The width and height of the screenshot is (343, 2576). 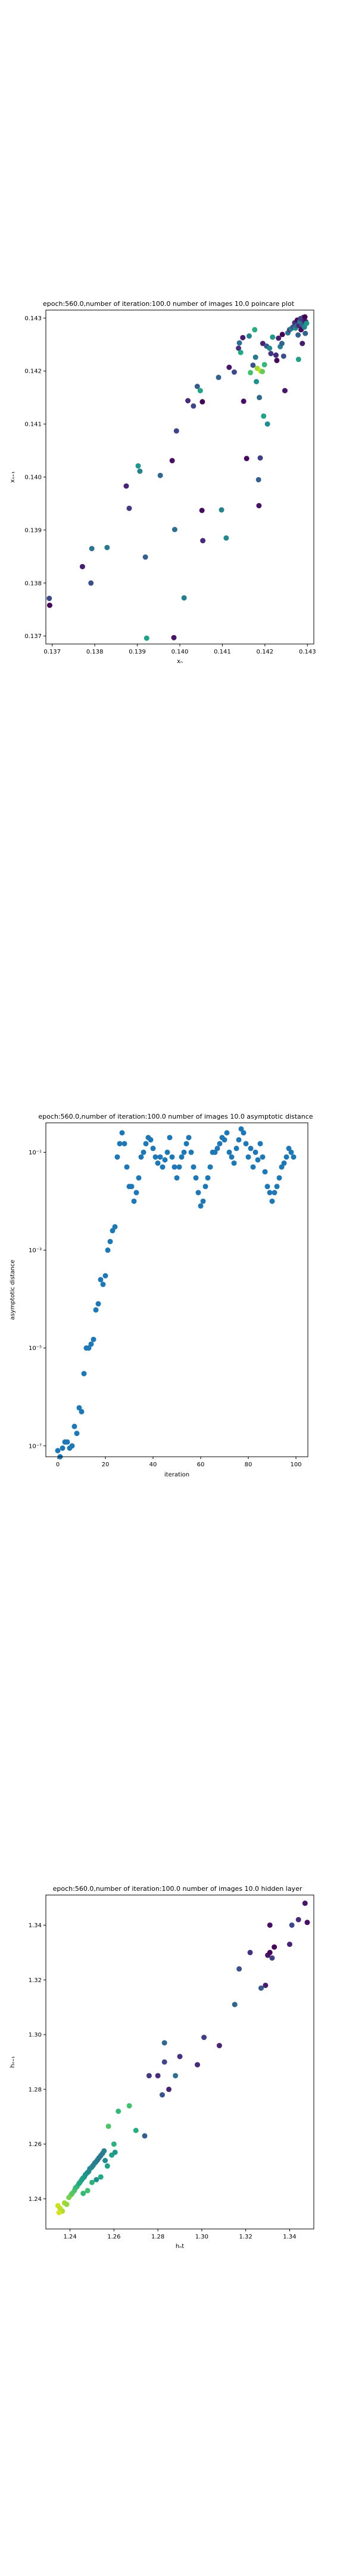 I want to click on y-tick-label: 10⁻⁵, so click(x=36, y=1349).